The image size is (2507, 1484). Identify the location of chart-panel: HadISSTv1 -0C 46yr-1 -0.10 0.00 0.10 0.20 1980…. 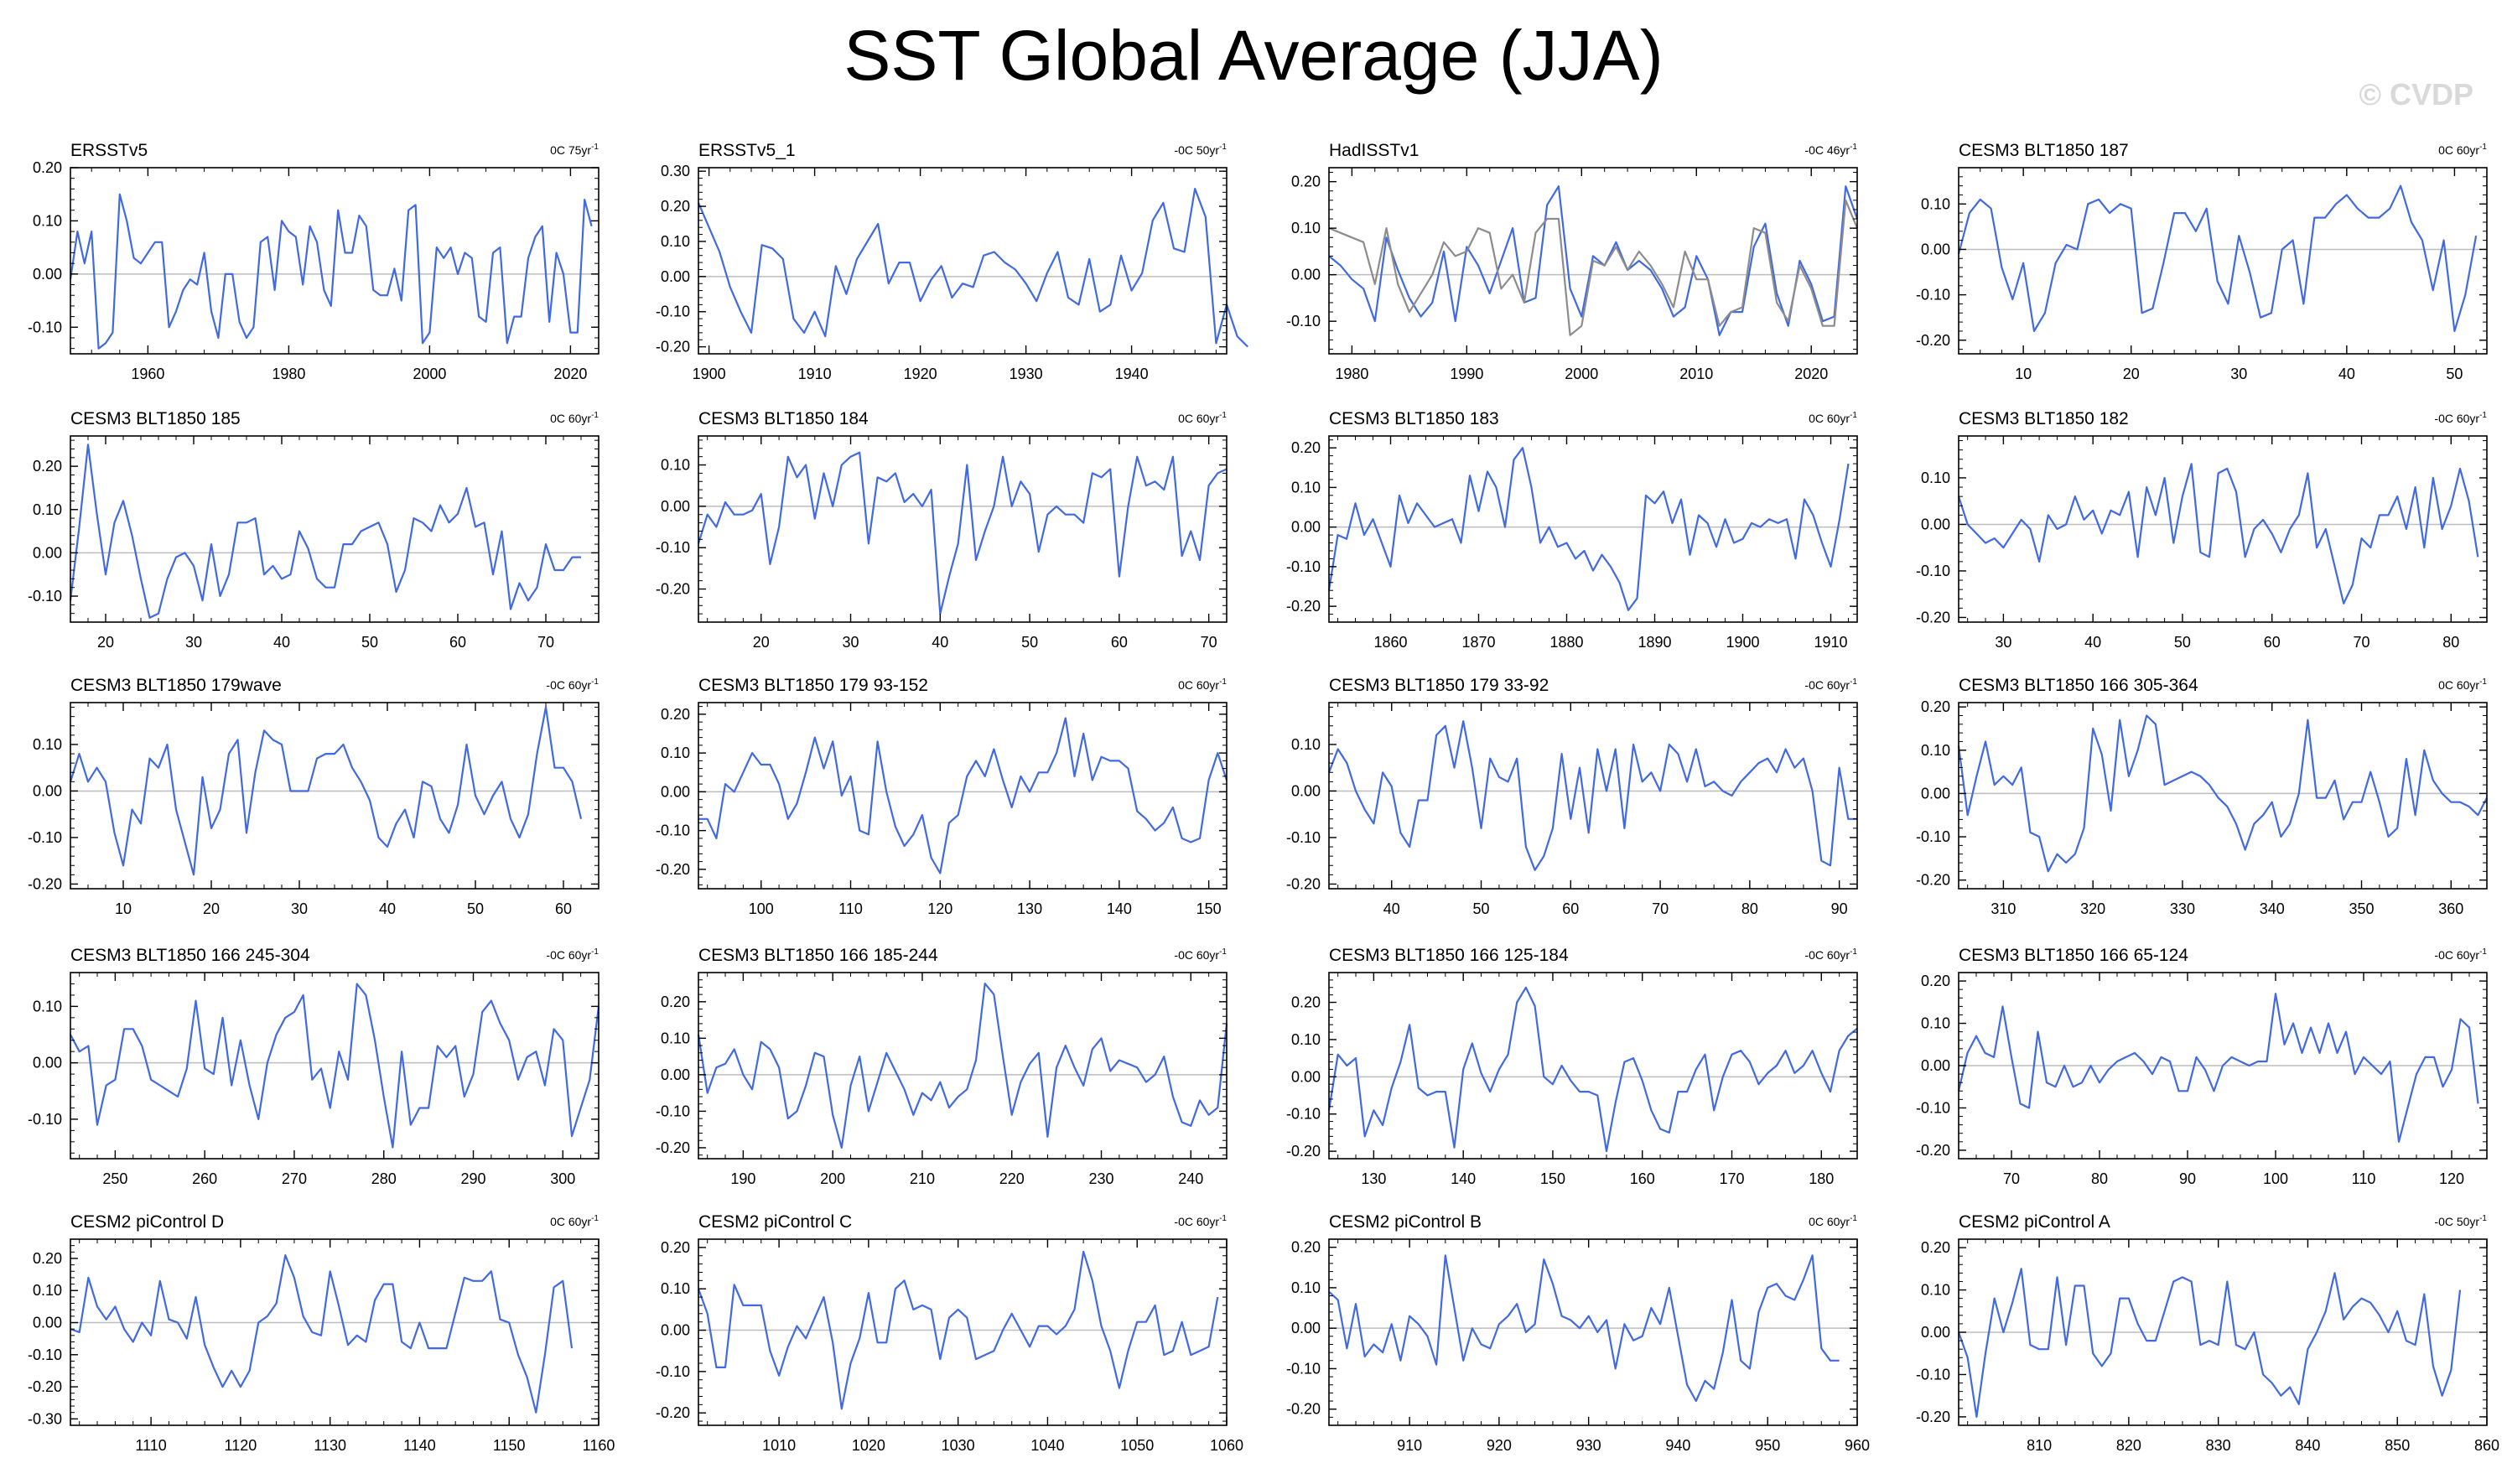
(1572, 261).